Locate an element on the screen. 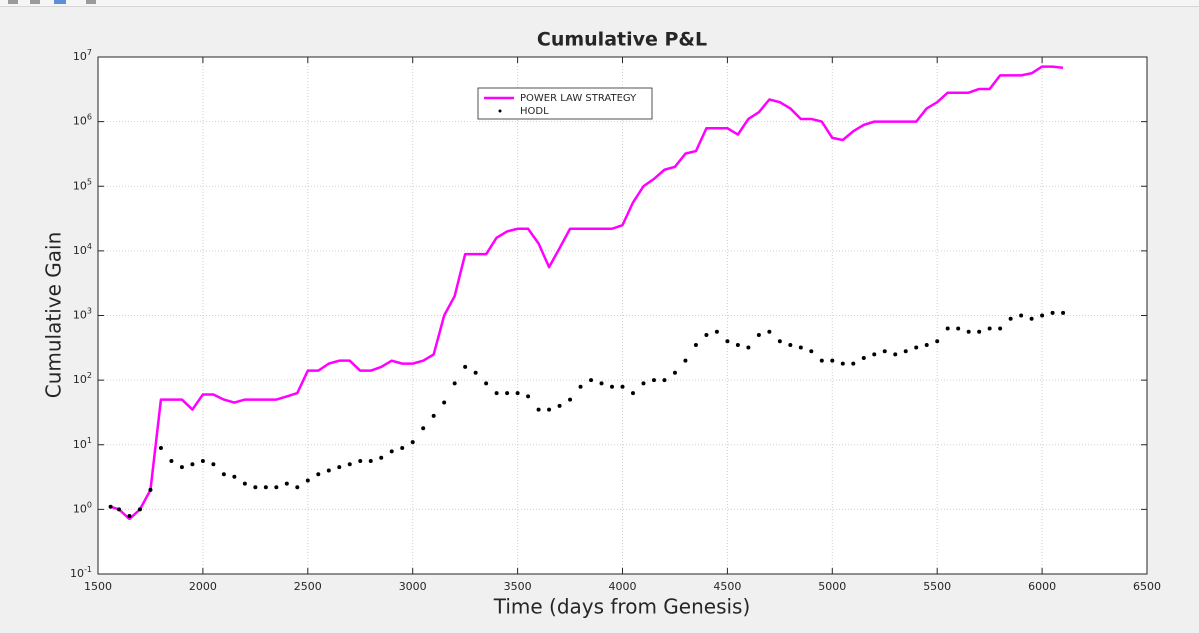 Image resolution: width=1199 pixels, height=633 pixels. x-tick-label: 4500 is located at coordinates (727, 586).